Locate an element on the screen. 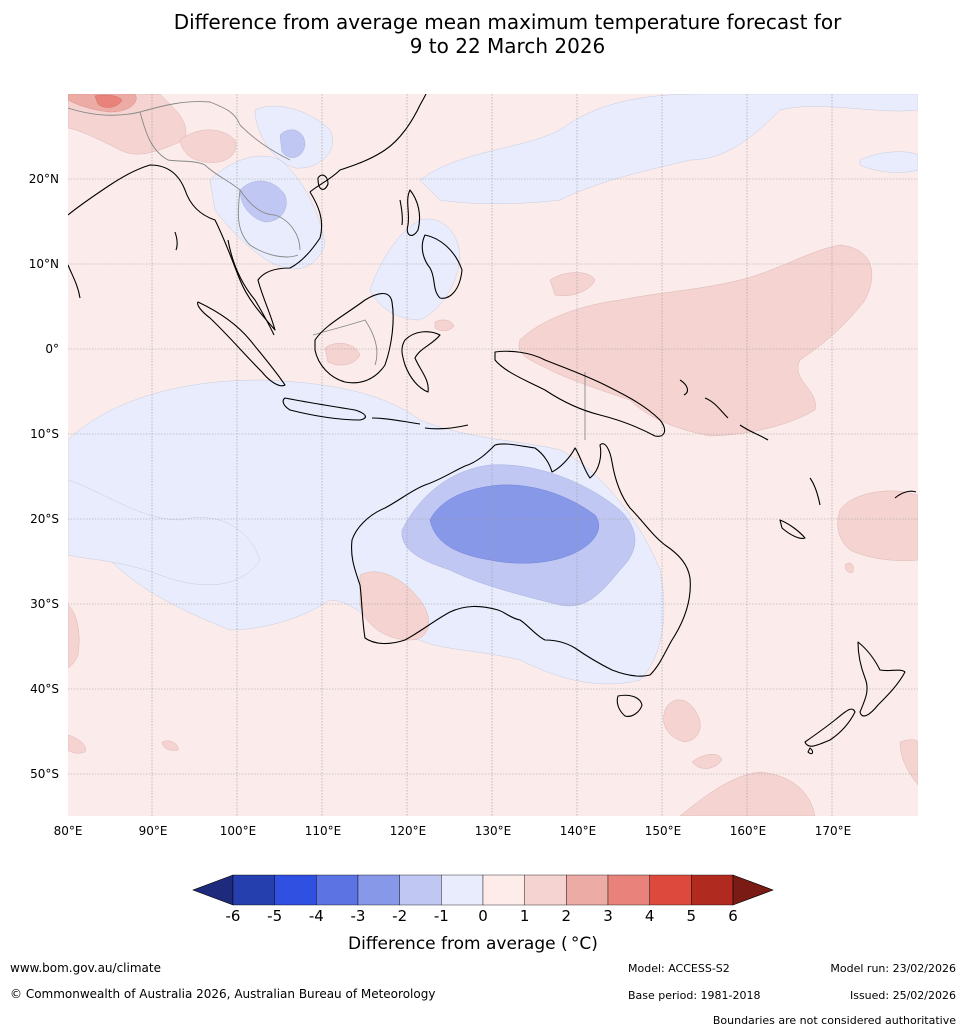 This screenshot has height=1035, width=965. colorbar-title: Difference from average ( °C) is located at coordinates (473, 944).